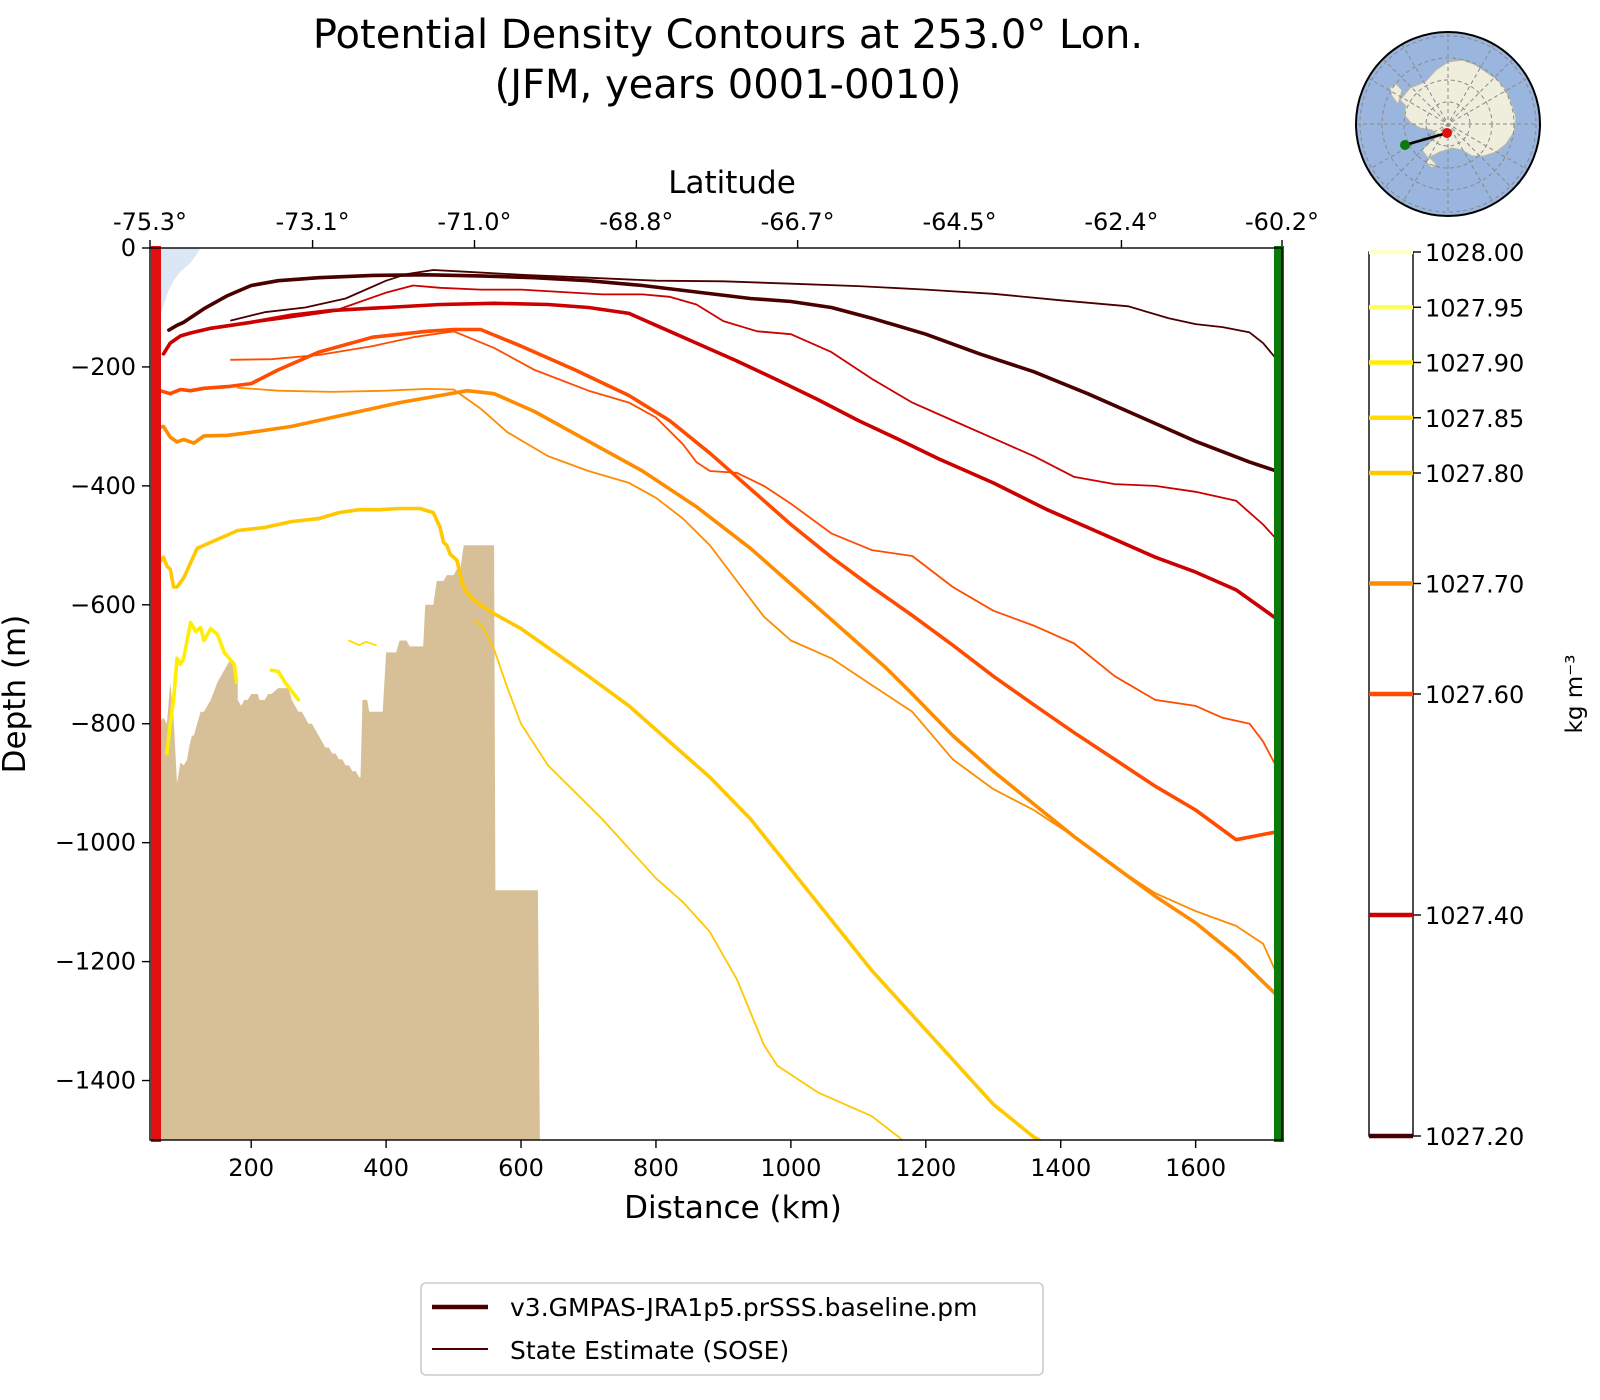 The width and height of the screenshot is (1600, 1400). What do you see at coordinates (128, 248) in the screenshot?
I see `y-tick-label: 0` at bounding box center [128, 248].